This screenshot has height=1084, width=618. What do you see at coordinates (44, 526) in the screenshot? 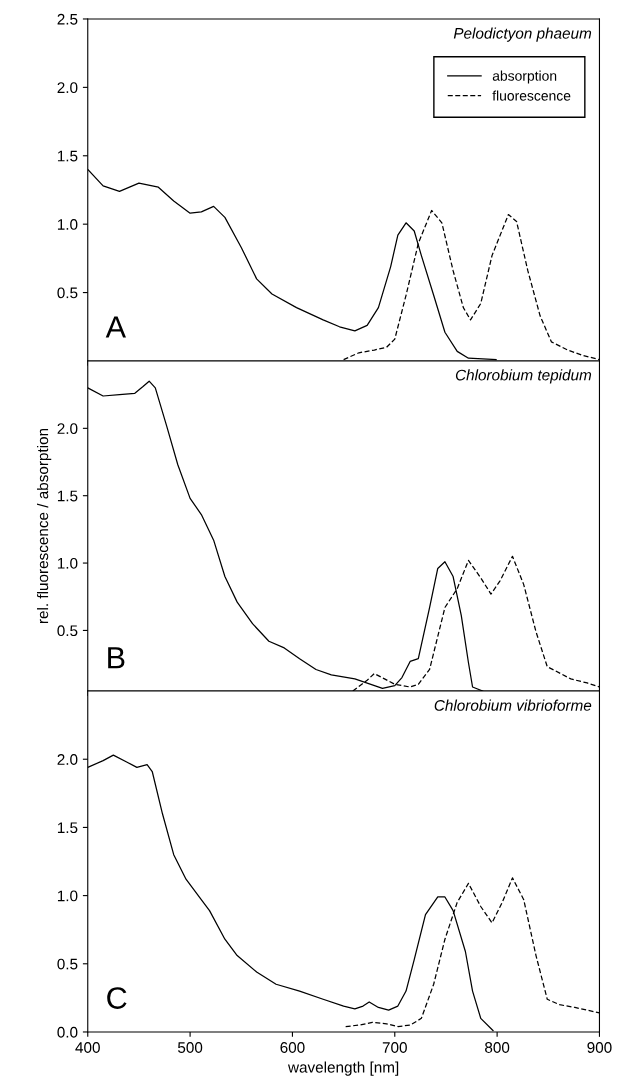
I see `y-axis-title: rel. fluorescence / absorption` at bounding box center [44, 526].